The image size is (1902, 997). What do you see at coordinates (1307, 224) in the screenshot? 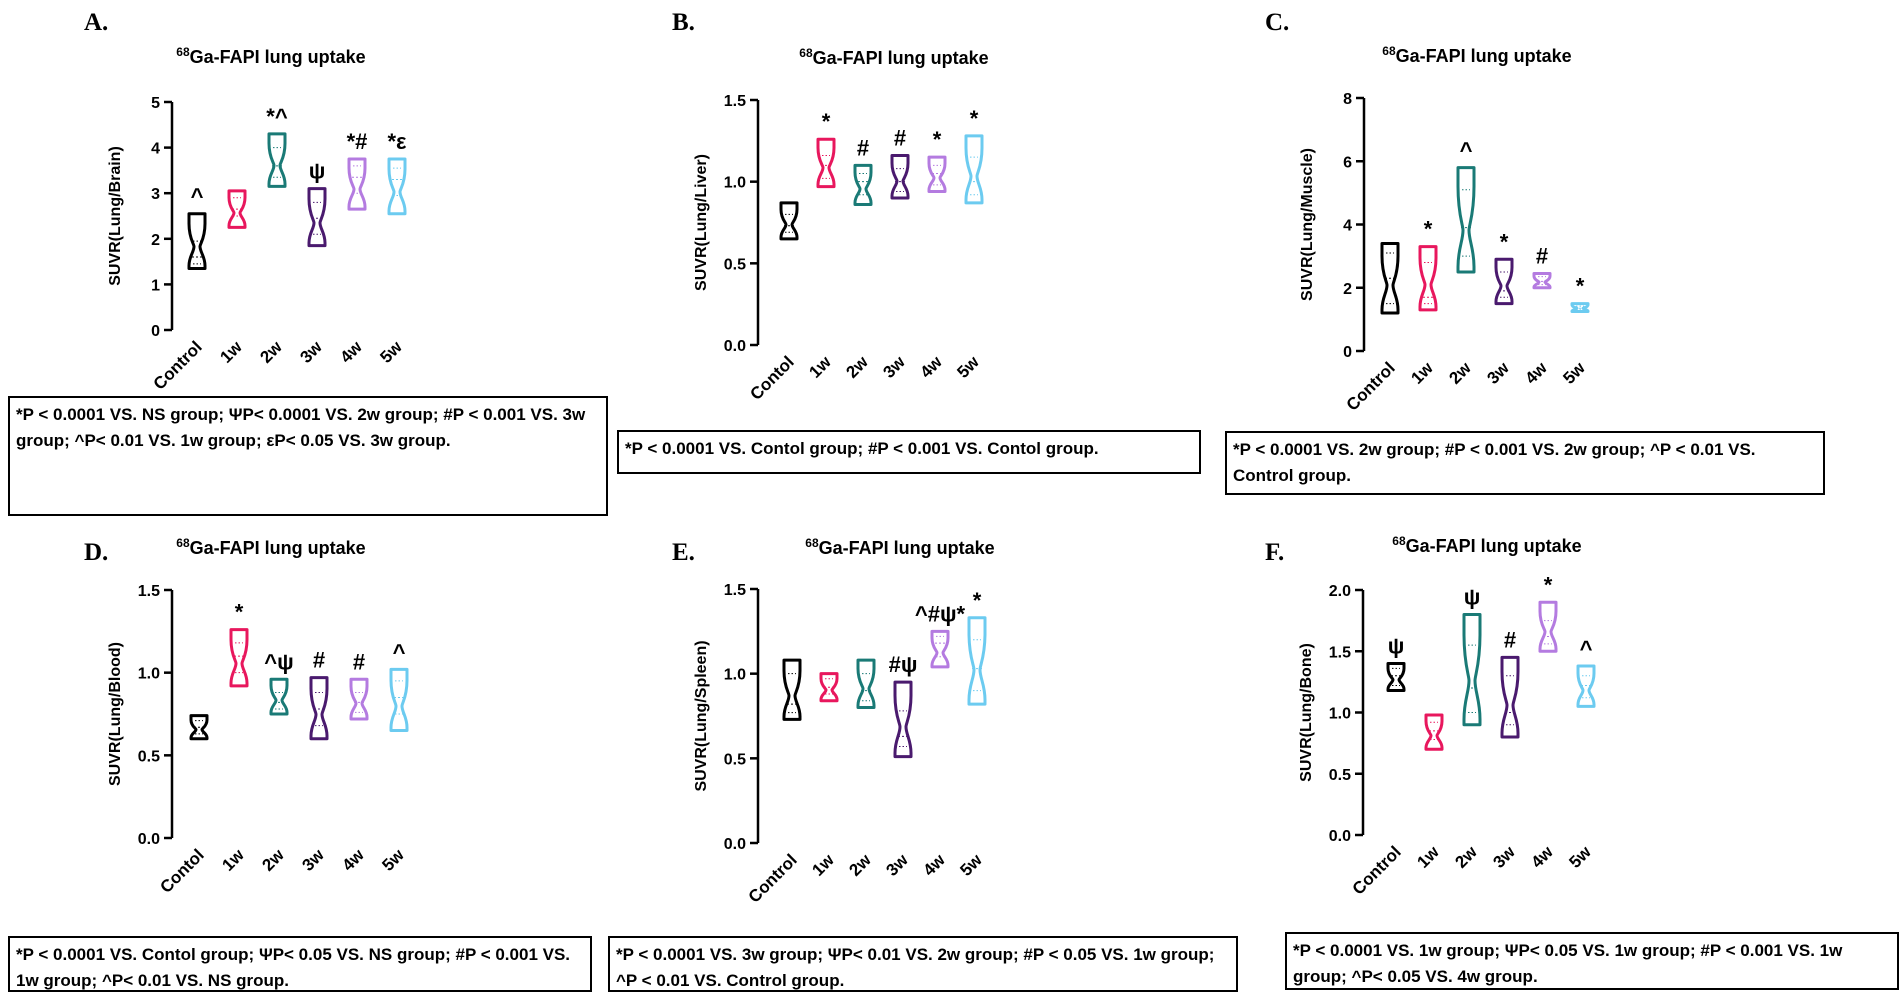
I see `y-axis-label: SUVR(Lung/Muscle)` at bounding box center [1307, 224].